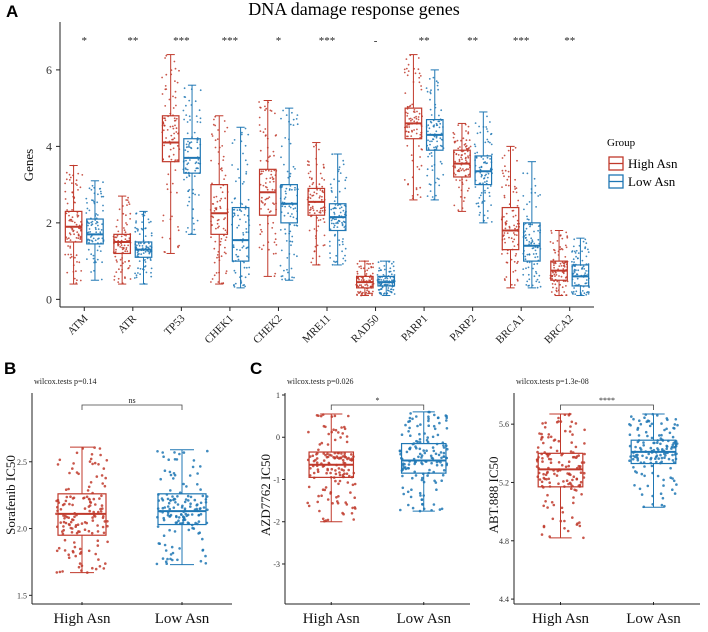 The image size is (708, 632). I want to click on chart-c1-box-low-points, so click(423, 461).